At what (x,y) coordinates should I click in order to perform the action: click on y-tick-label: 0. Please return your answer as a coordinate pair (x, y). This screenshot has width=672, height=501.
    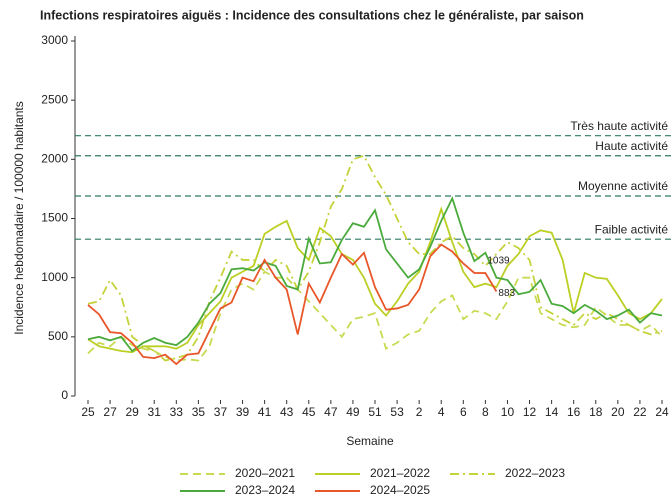
    Looking at the image, I should click on (64, 395).